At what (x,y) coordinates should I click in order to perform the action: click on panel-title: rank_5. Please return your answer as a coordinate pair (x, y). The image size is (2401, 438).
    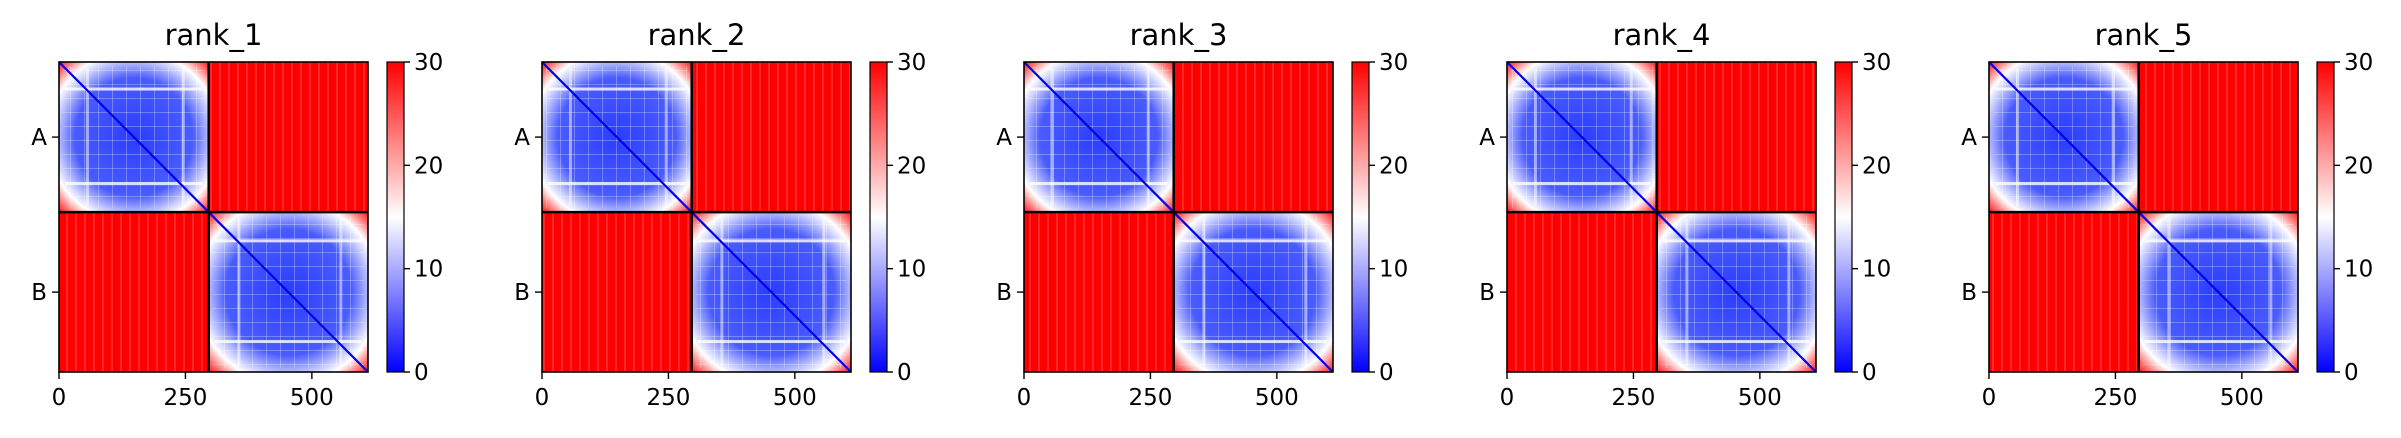
    Looking at the image, I should click on (2144, 35).